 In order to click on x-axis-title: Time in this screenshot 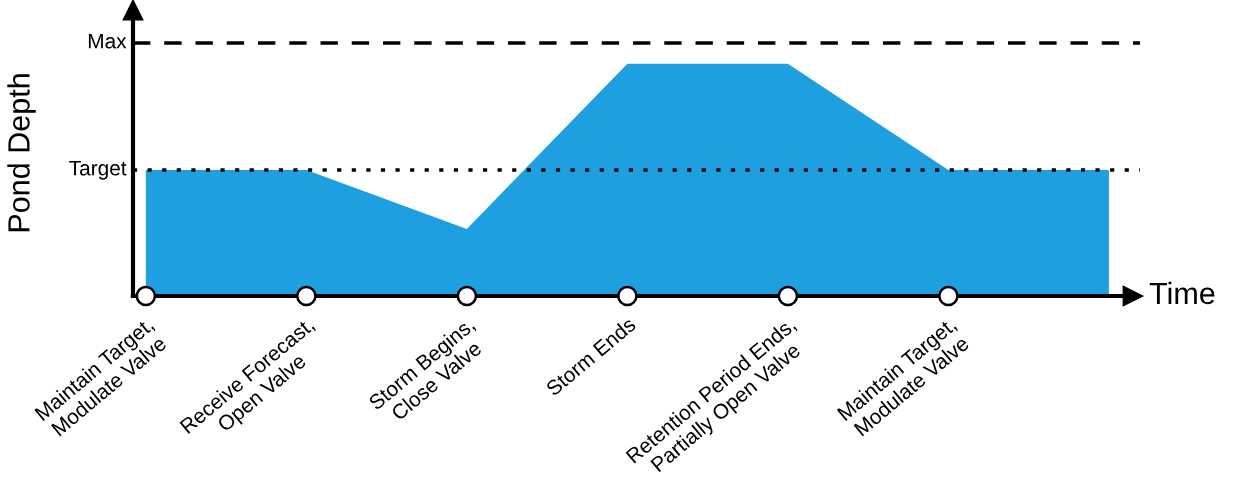, I will do `click(1182, 293)`.